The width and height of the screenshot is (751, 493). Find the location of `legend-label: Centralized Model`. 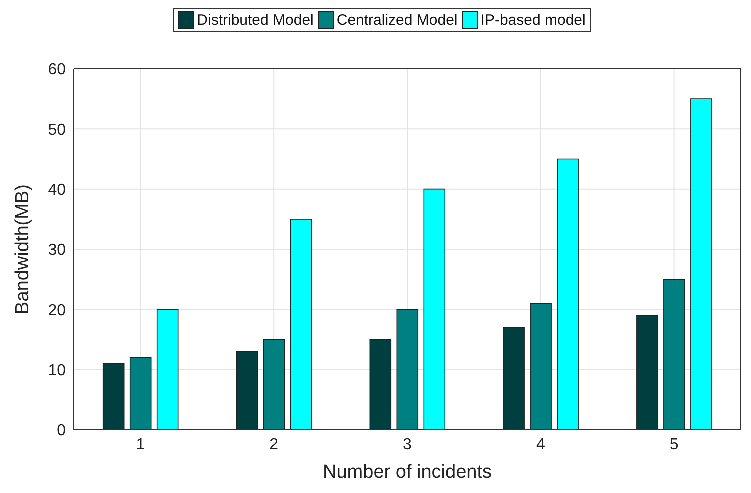

legend-label: Centralized Model is located at coordinates (397, 20).